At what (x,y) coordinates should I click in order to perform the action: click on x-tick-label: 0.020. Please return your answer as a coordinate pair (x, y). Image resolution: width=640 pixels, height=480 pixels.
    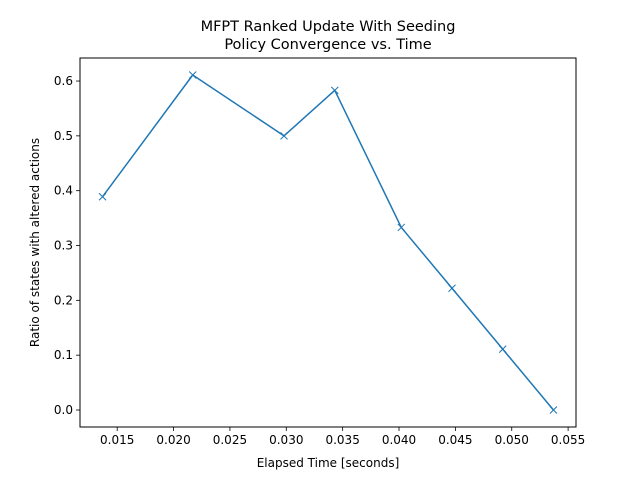
    Looking at the image, I should click on (173, 440).